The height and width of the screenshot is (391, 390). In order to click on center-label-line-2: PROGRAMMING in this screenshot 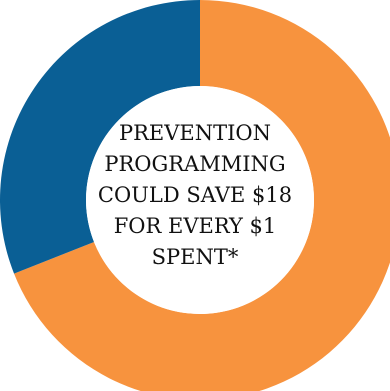, I will do `click(195, 164)`.